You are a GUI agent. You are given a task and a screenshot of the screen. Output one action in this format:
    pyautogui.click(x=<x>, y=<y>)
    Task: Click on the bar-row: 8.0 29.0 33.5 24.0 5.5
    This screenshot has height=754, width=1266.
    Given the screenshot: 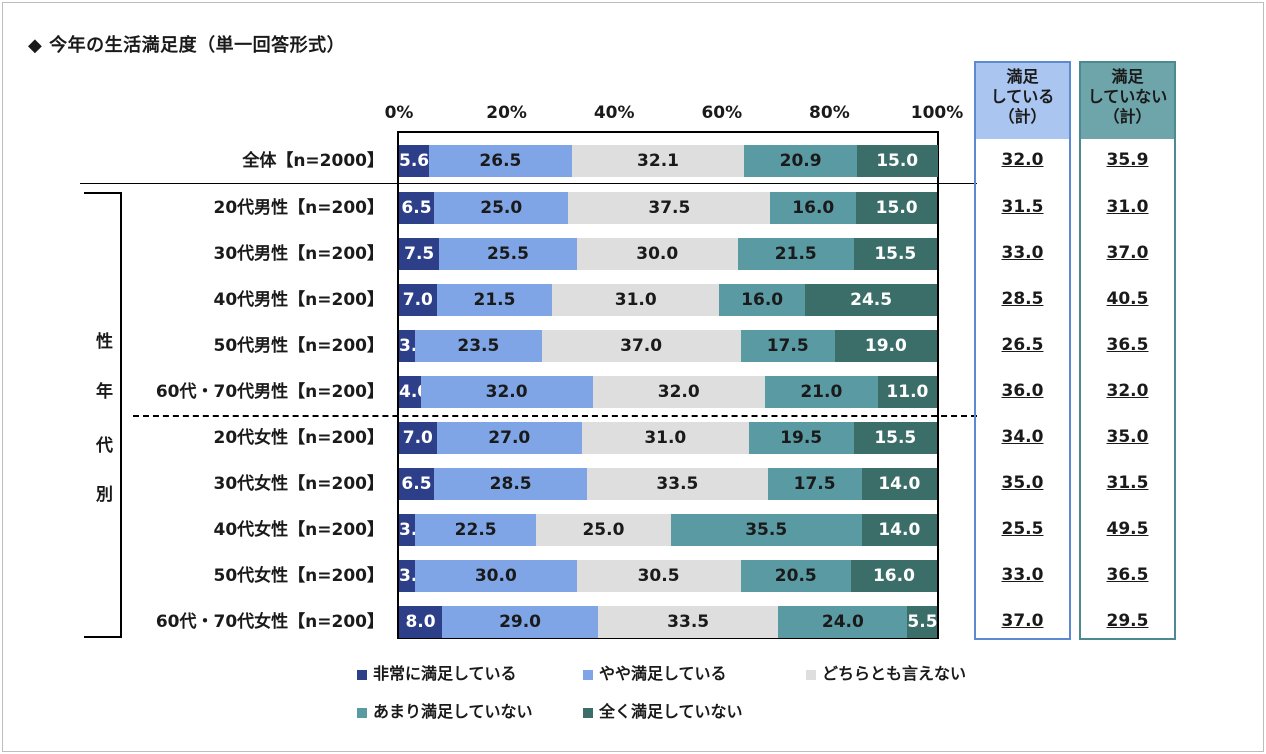 What is the action you would take?
    pyautogui.click(x=668, y=622)
    